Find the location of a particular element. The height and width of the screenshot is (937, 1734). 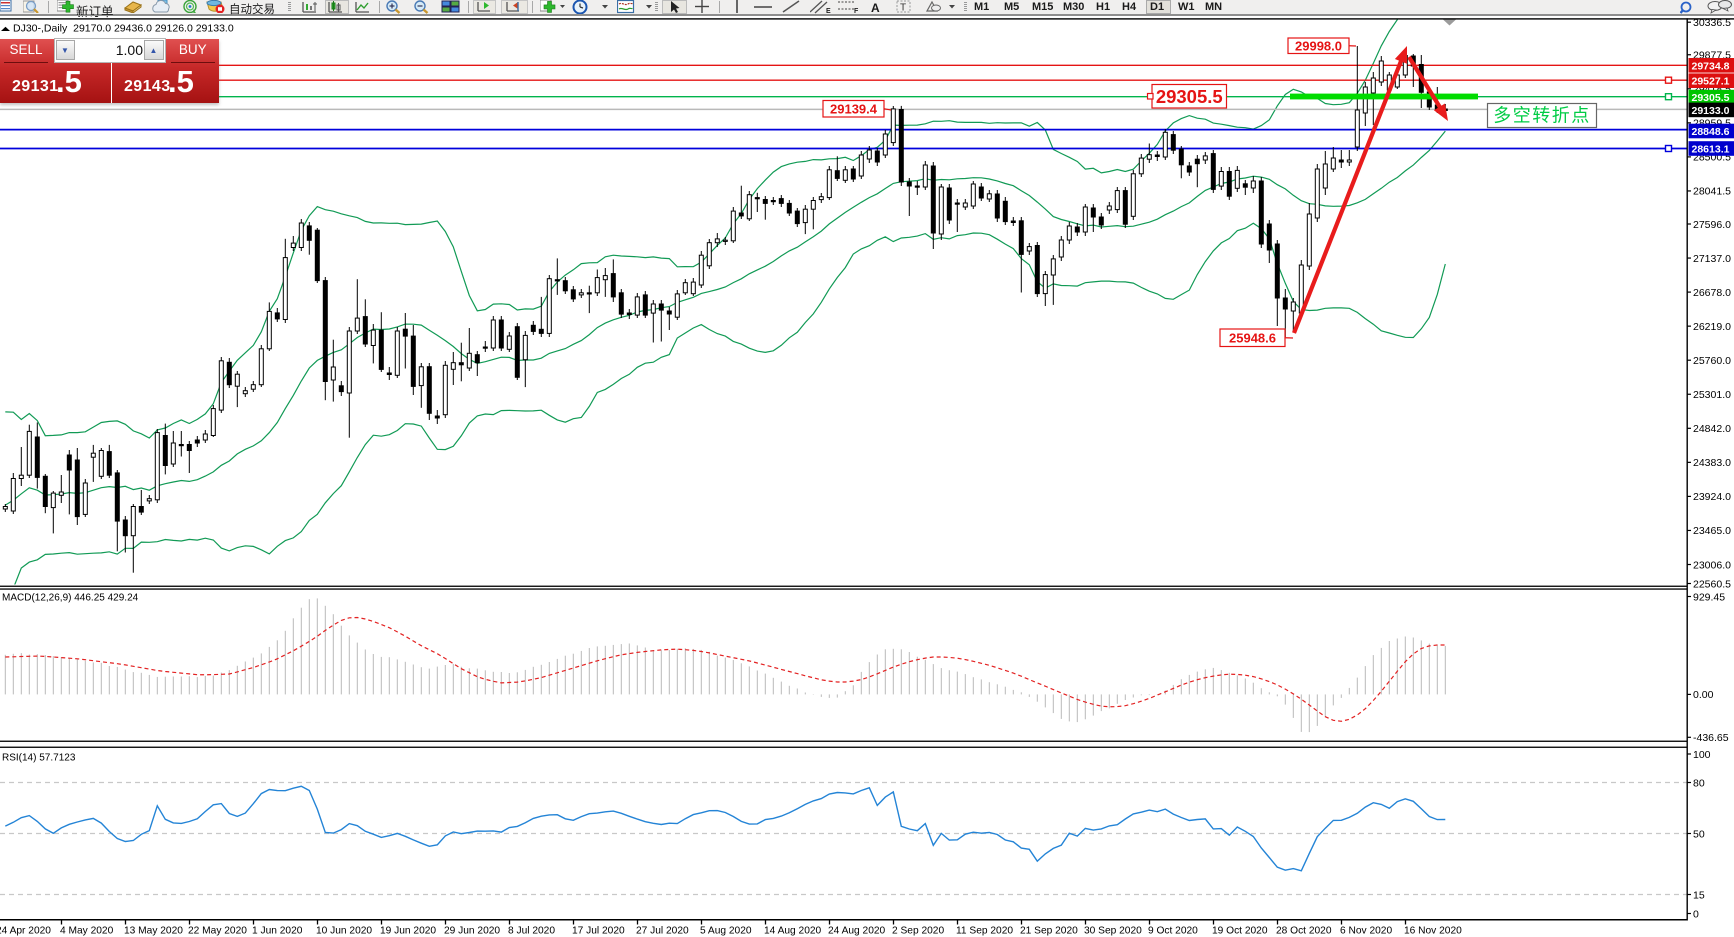

svg-text: 1 Jun 2020 is located at coordinates (277, 931).